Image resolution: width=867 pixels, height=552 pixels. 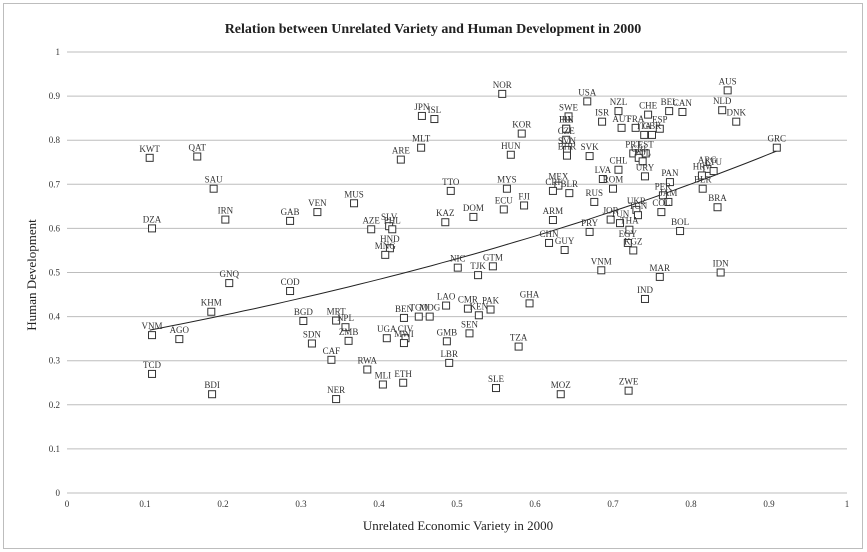 What do you see at coordinates (621, 127) in the screenshot?
I see `data-point-aut` at bounding box center [621, 127].